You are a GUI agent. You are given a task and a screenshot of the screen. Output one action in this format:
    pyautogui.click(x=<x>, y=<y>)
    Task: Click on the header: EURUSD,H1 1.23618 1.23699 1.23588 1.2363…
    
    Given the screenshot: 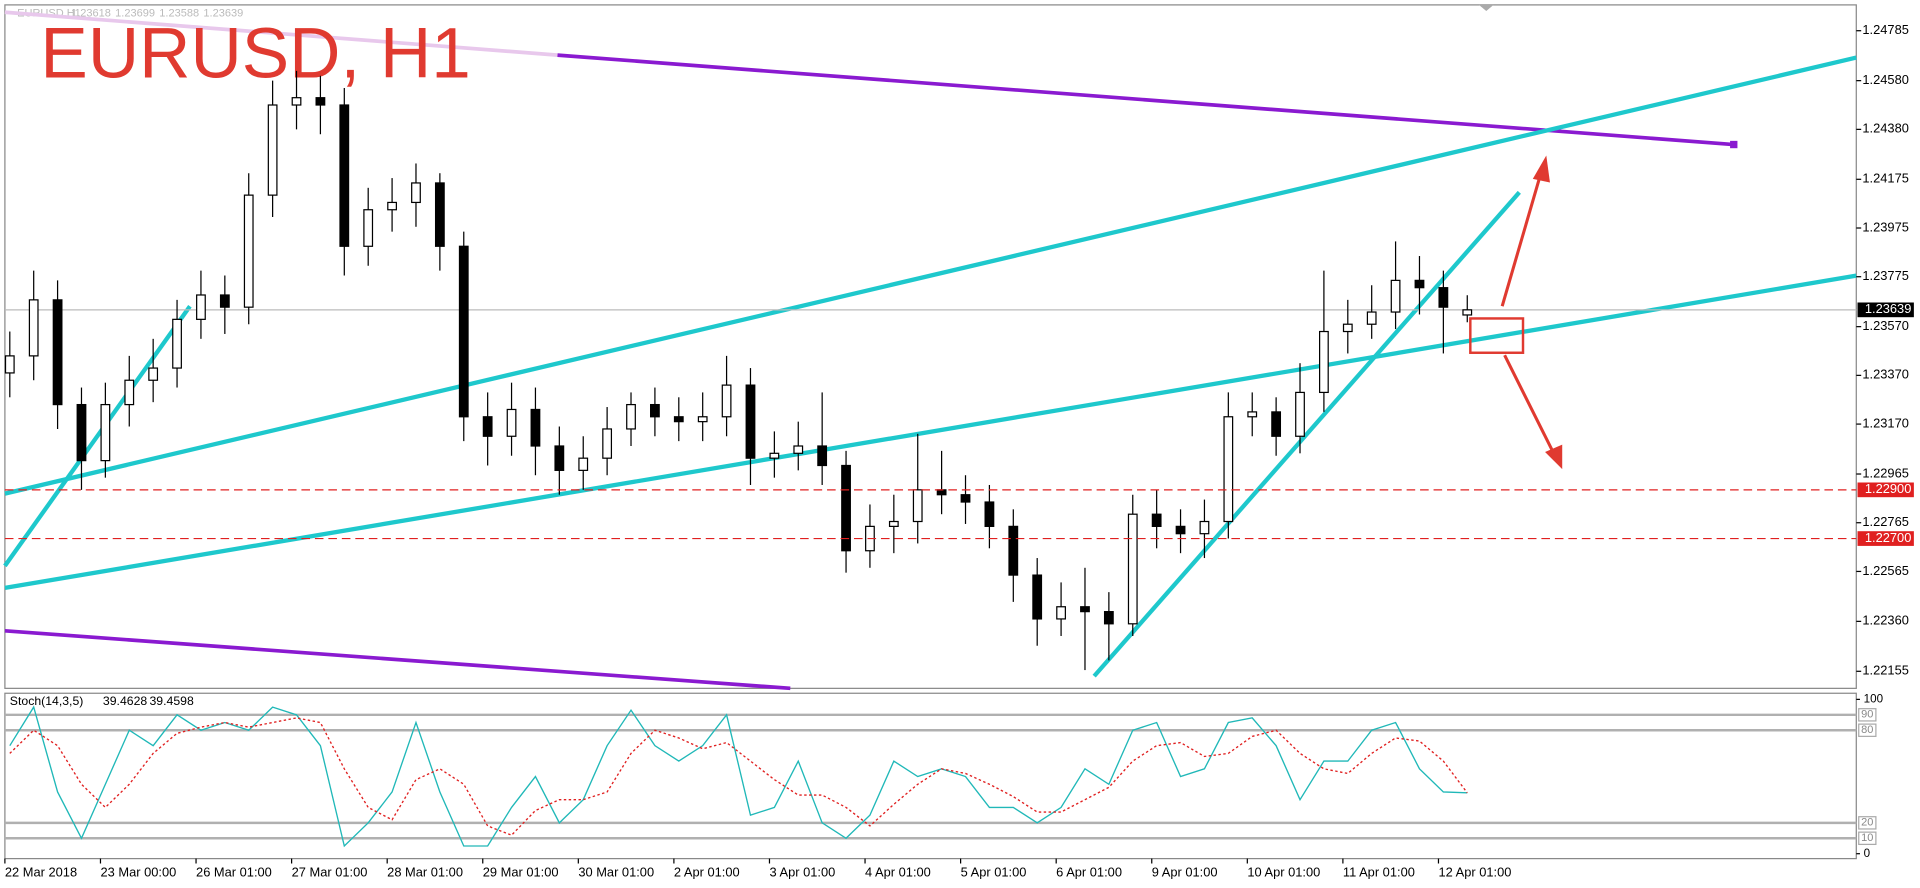 What is the action you would take?
    pyautogui.click(x=130, y=13)
    